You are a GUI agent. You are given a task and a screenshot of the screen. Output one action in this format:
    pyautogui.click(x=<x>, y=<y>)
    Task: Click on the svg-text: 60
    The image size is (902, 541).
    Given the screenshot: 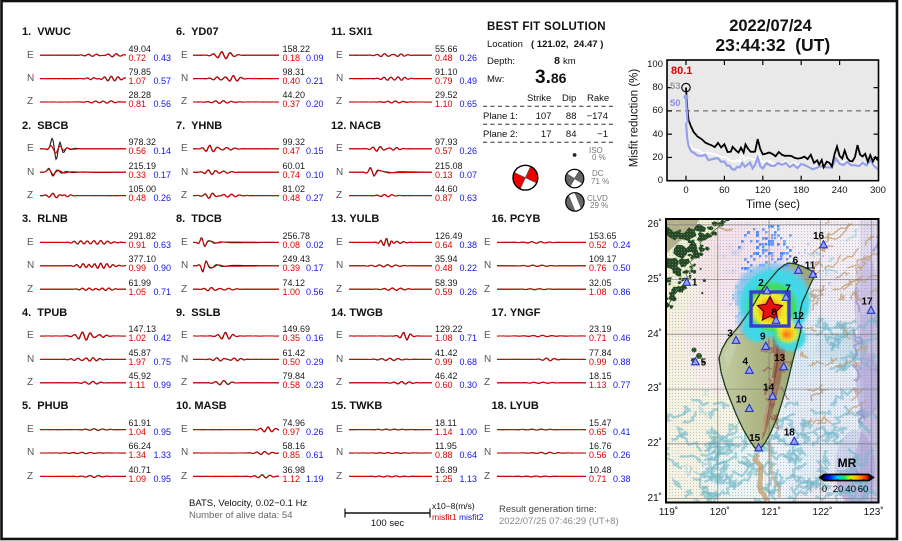 What is the action you would take?
    pyautogui.click(x=863, y=489)
    